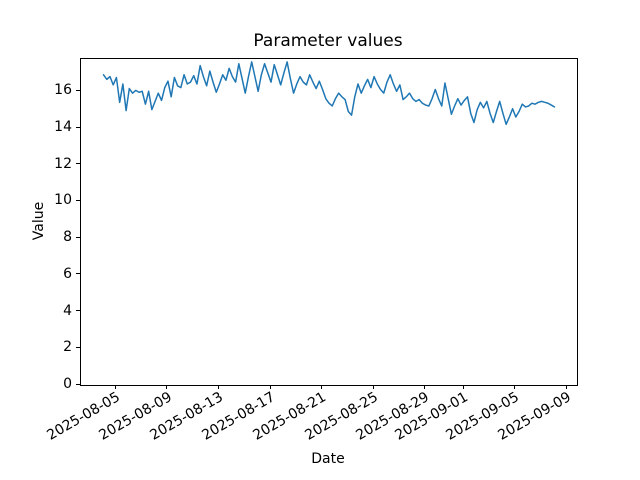 This screenshot has height=480, width=640. What do you see at coordinates (67, 384) in the screenshot?
I see `y-tick-label: 0` at bounding box center [67, 384].